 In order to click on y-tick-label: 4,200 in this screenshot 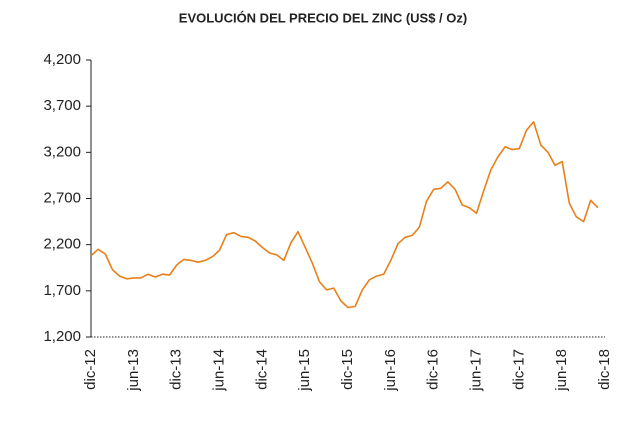, I will do `click(62, 59)`.